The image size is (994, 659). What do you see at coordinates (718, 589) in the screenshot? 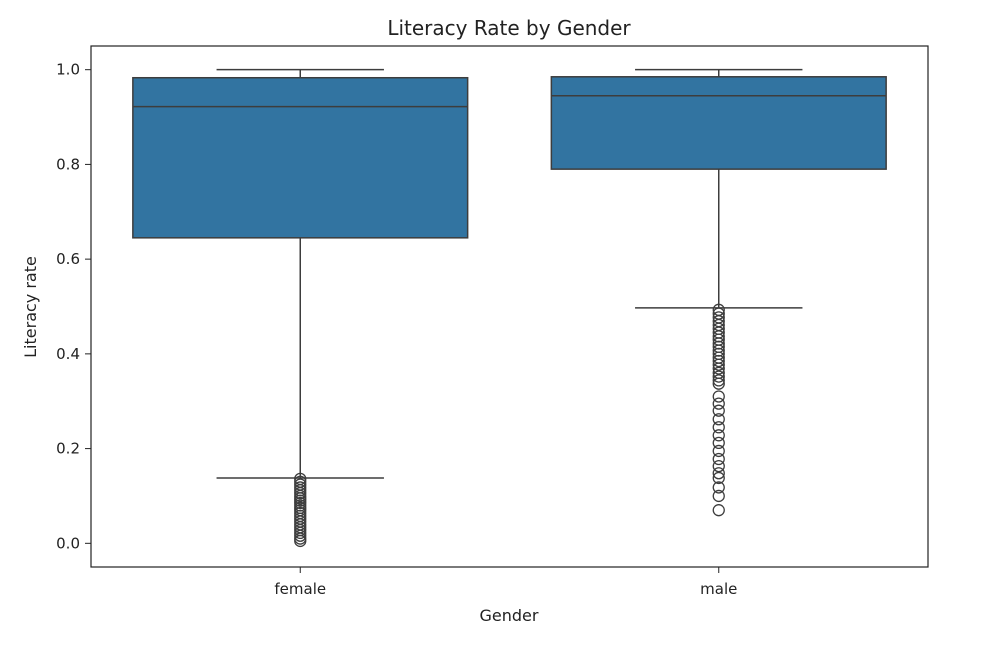
I see `x-tick-label: male` at bounding box center [718, 589].